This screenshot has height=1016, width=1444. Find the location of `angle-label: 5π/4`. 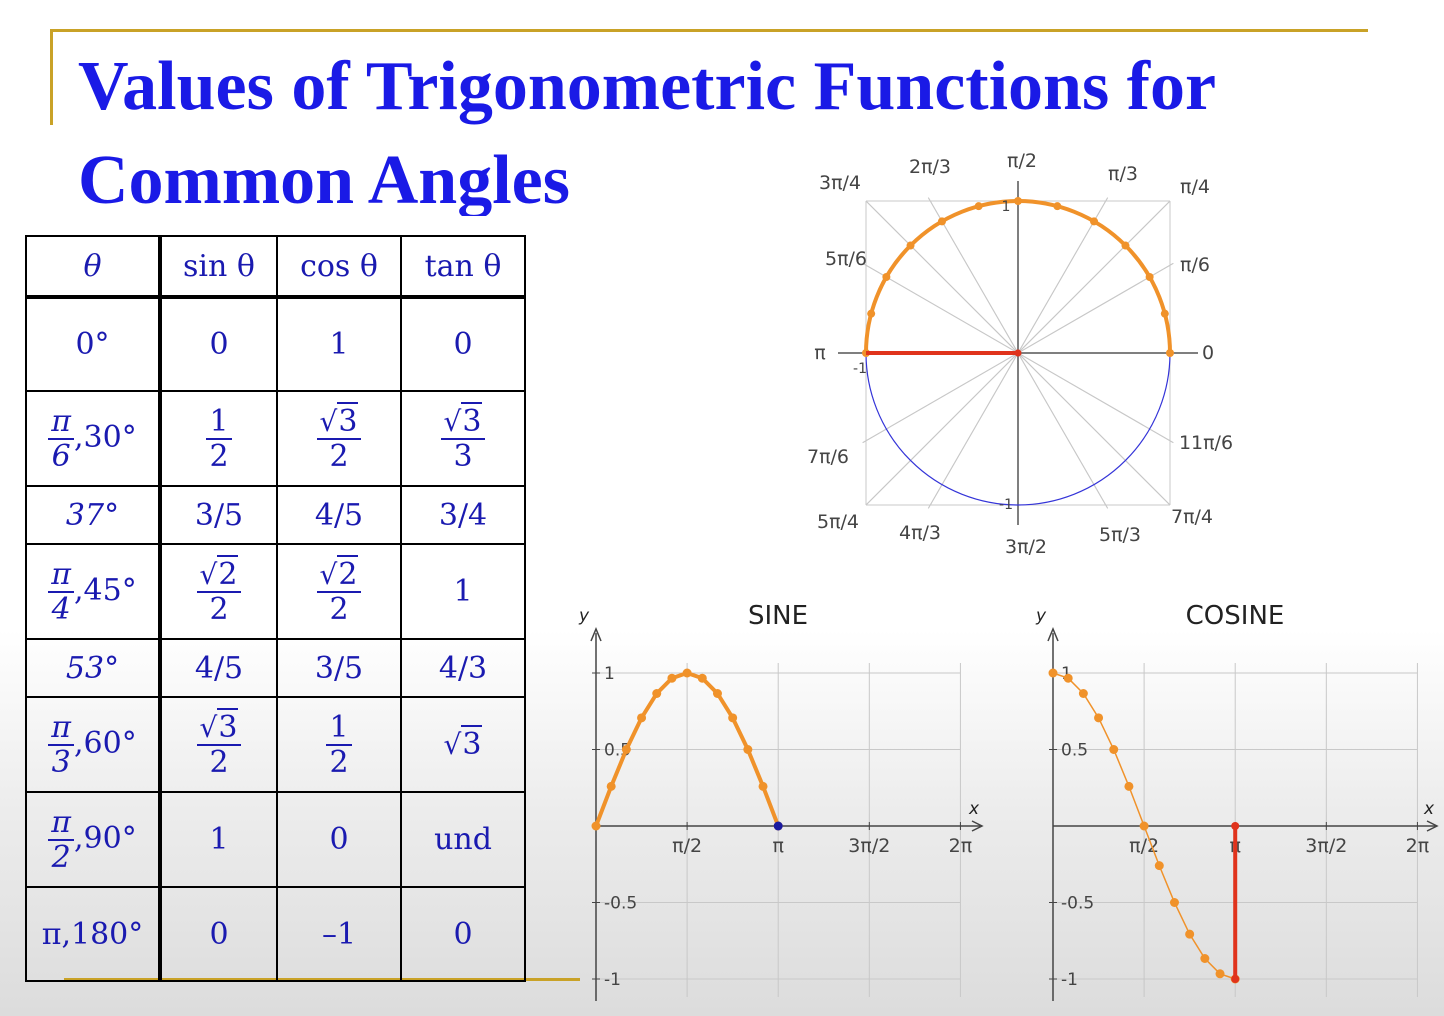

angle-label: 5π/4 is located at coordinates (838, 522).